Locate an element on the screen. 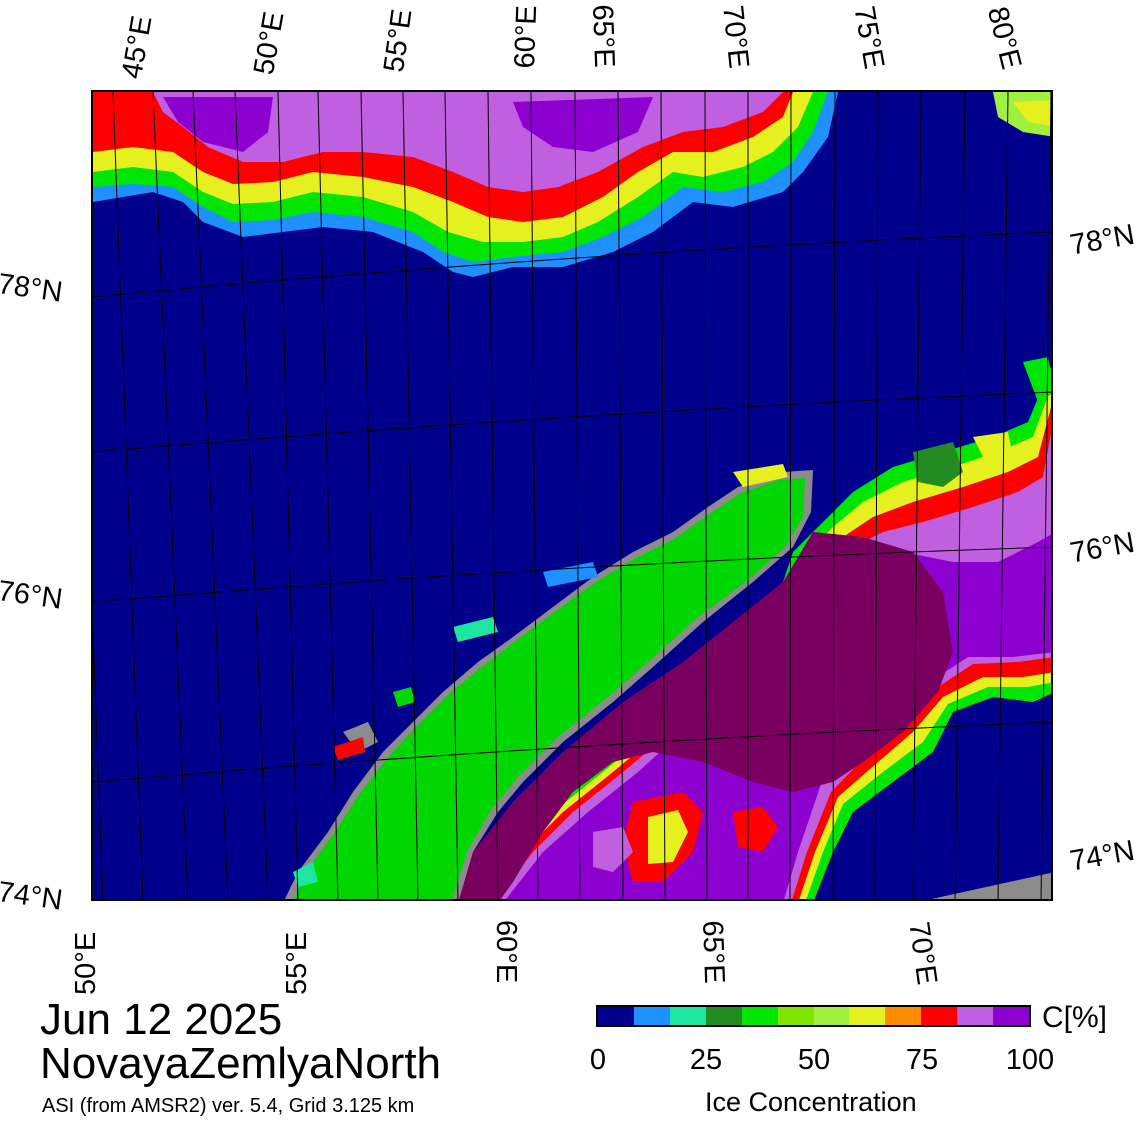  colorbar-tick: 25 is located at coordinates (706, 1060).